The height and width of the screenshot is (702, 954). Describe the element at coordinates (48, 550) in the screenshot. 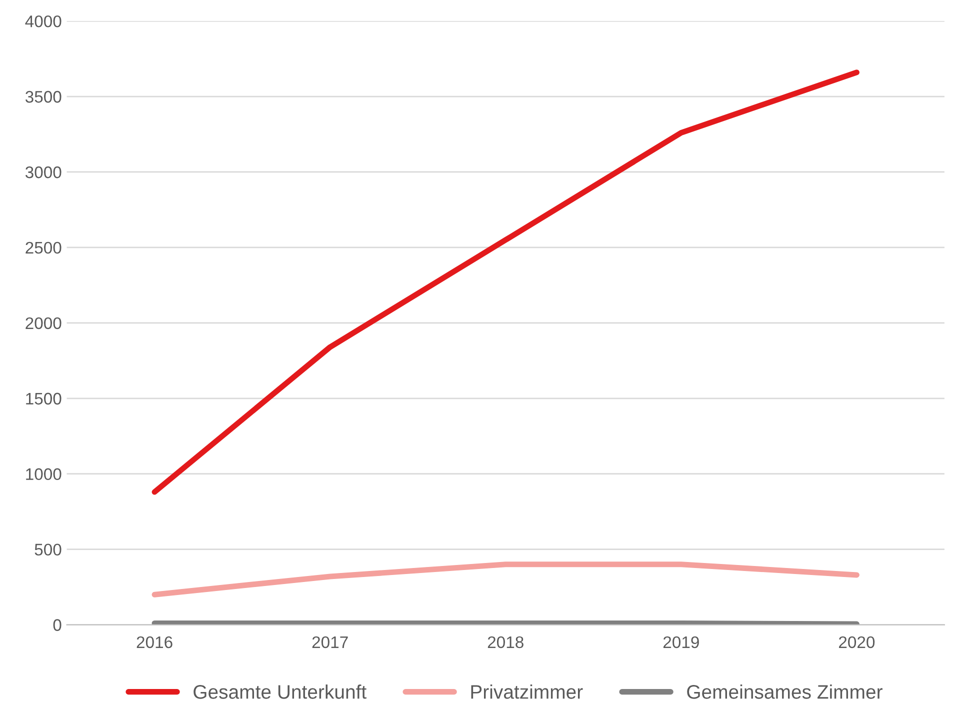

I see `y-tick-label: 500` at that location.